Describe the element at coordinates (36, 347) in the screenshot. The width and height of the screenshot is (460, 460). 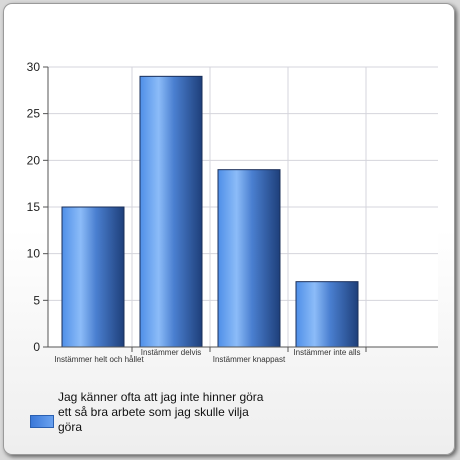
I see `y-tick-label: 0` at that location.